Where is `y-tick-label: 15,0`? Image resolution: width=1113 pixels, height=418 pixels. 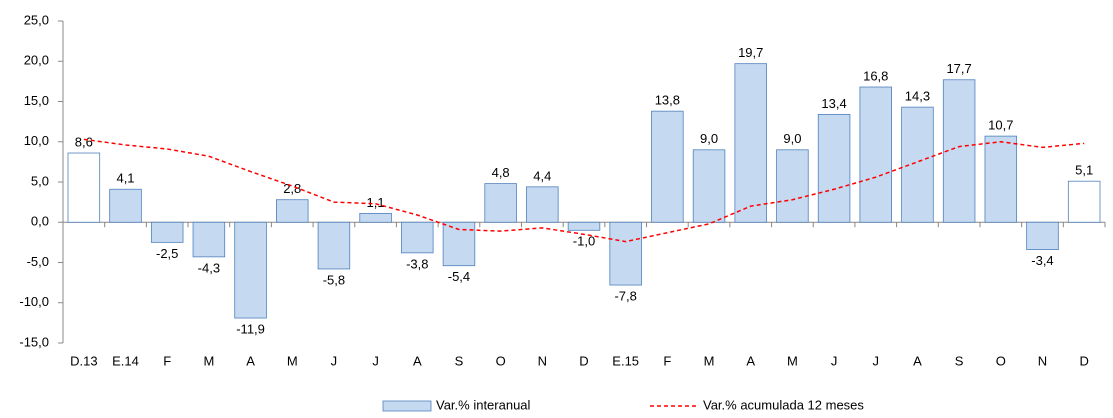 y-tick-label: 15,0 is located at coordinates (36, 100).